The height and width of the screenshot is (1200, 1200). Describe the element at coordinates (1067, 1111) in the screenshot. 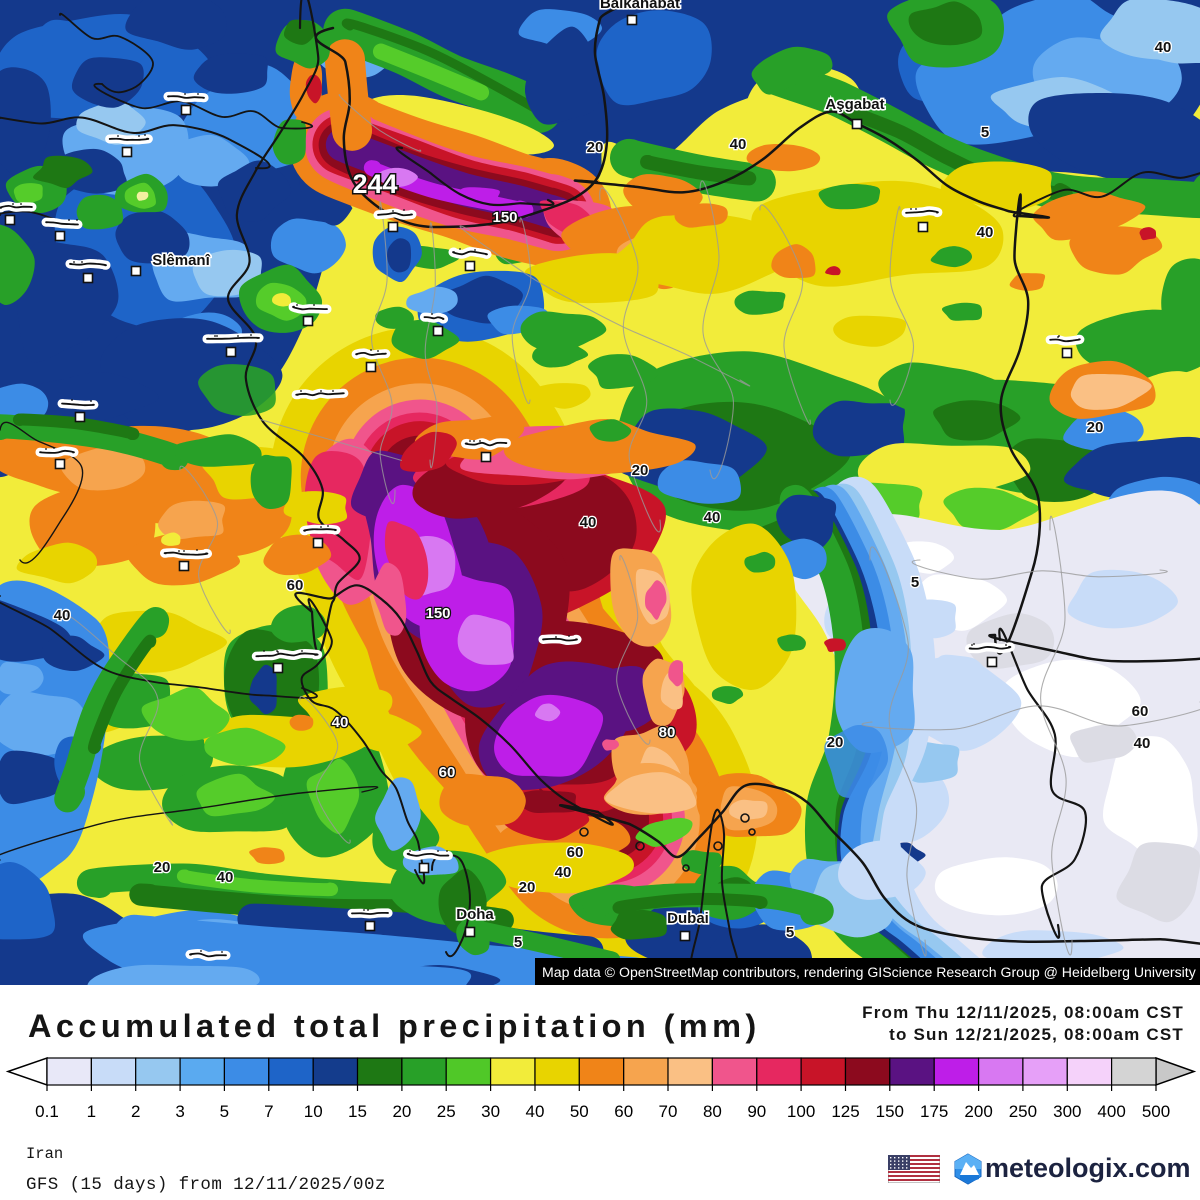

I see `svg-text: 300` at that location.